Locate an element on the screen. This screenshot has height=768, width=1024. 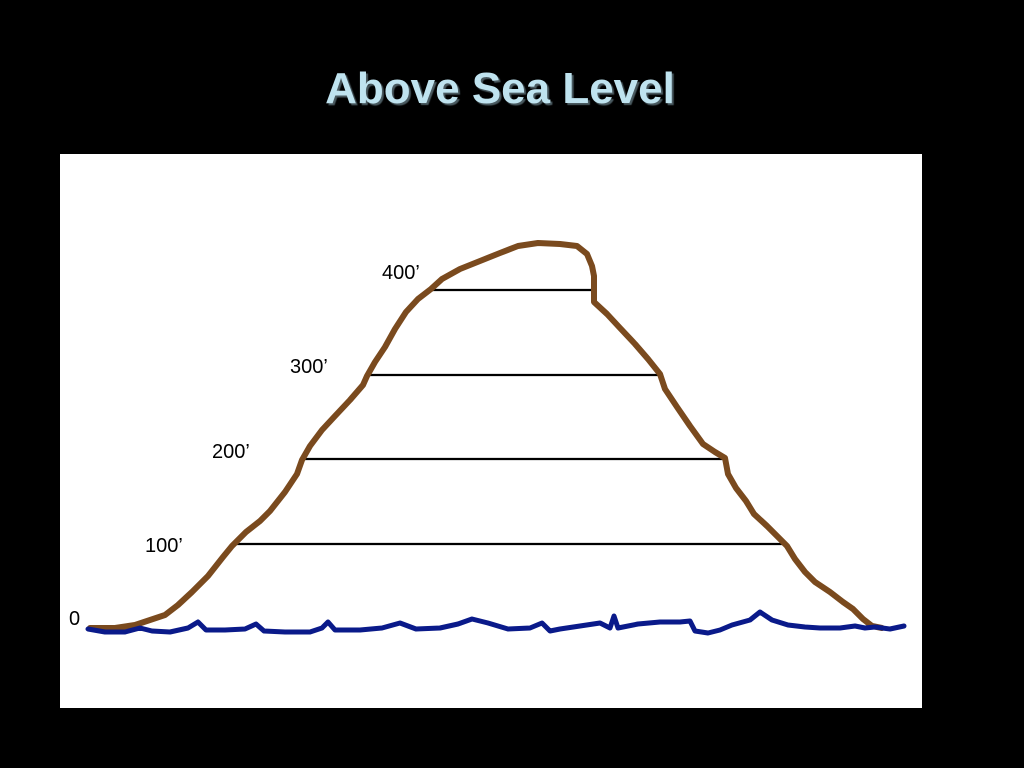
elevation-label-100: 100’ is located at coordinates (164, 546).